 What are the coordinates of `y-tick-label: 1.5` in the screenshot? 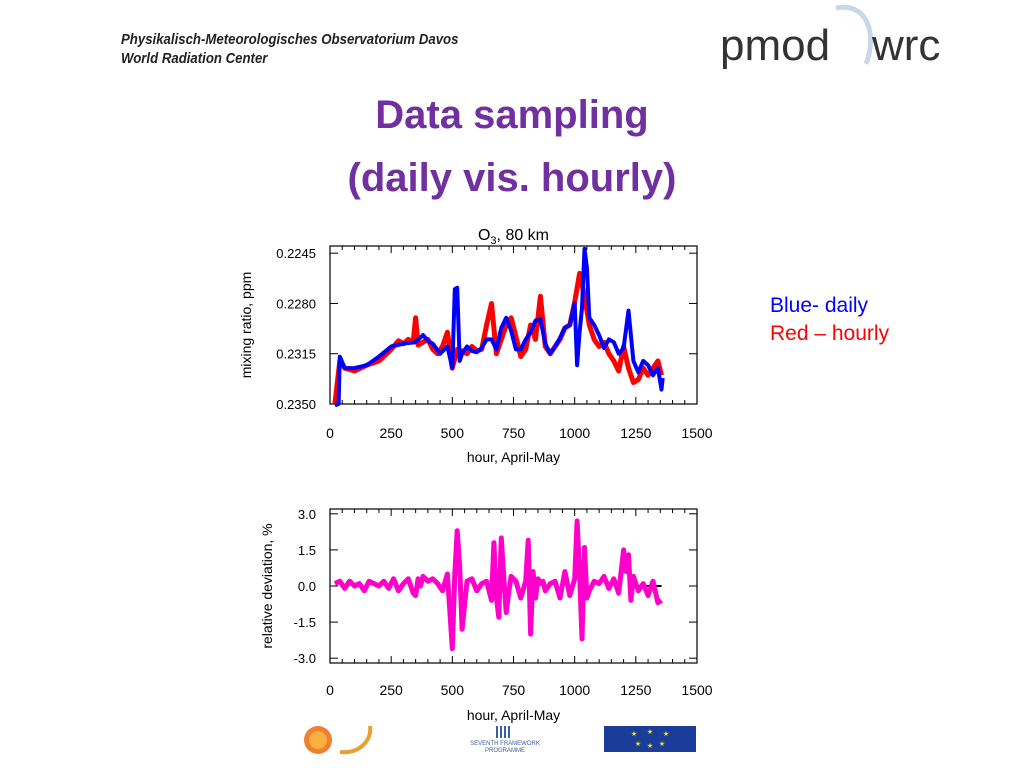 It's located at (307, 550).